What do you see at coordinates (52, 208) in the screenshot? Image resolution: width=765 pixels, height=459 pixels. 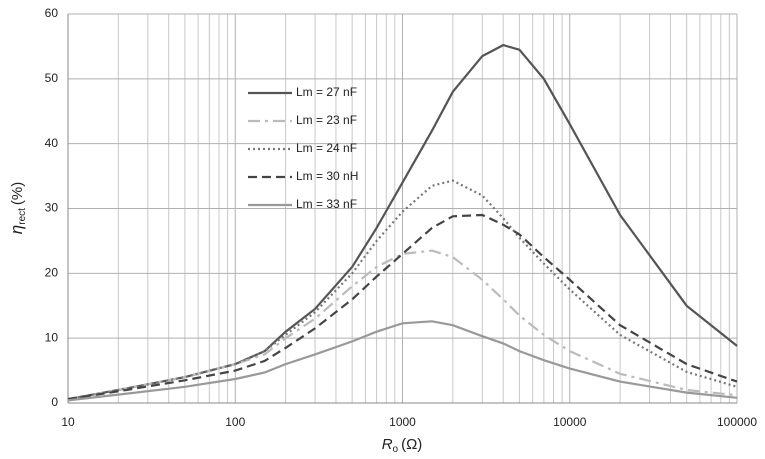 I see `y-tick-label: 30` at bounding box center [52, 208].